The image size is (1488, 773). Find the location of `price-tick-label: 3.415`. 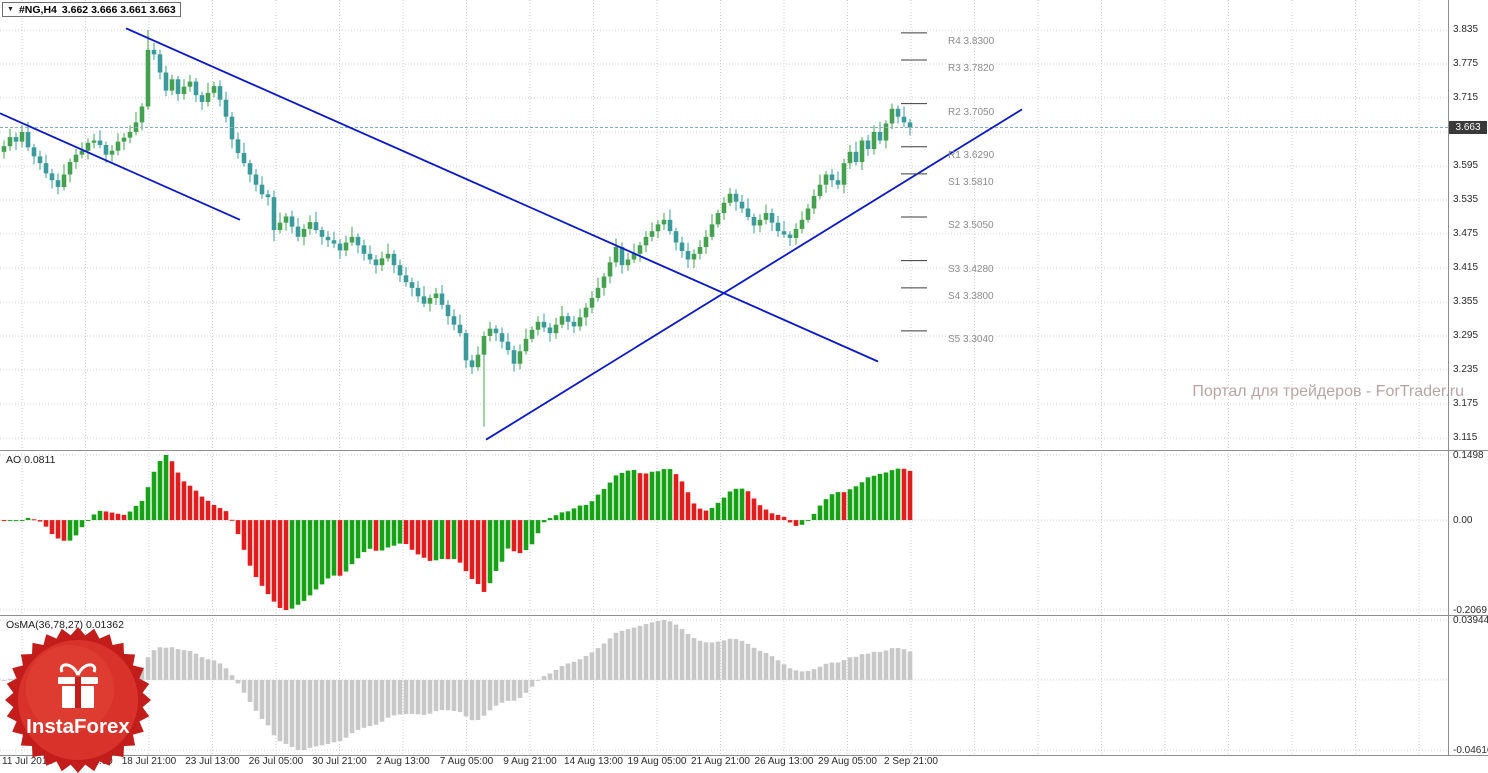

price-tick-label: 3.415 is located at coordinates (1466, 267).